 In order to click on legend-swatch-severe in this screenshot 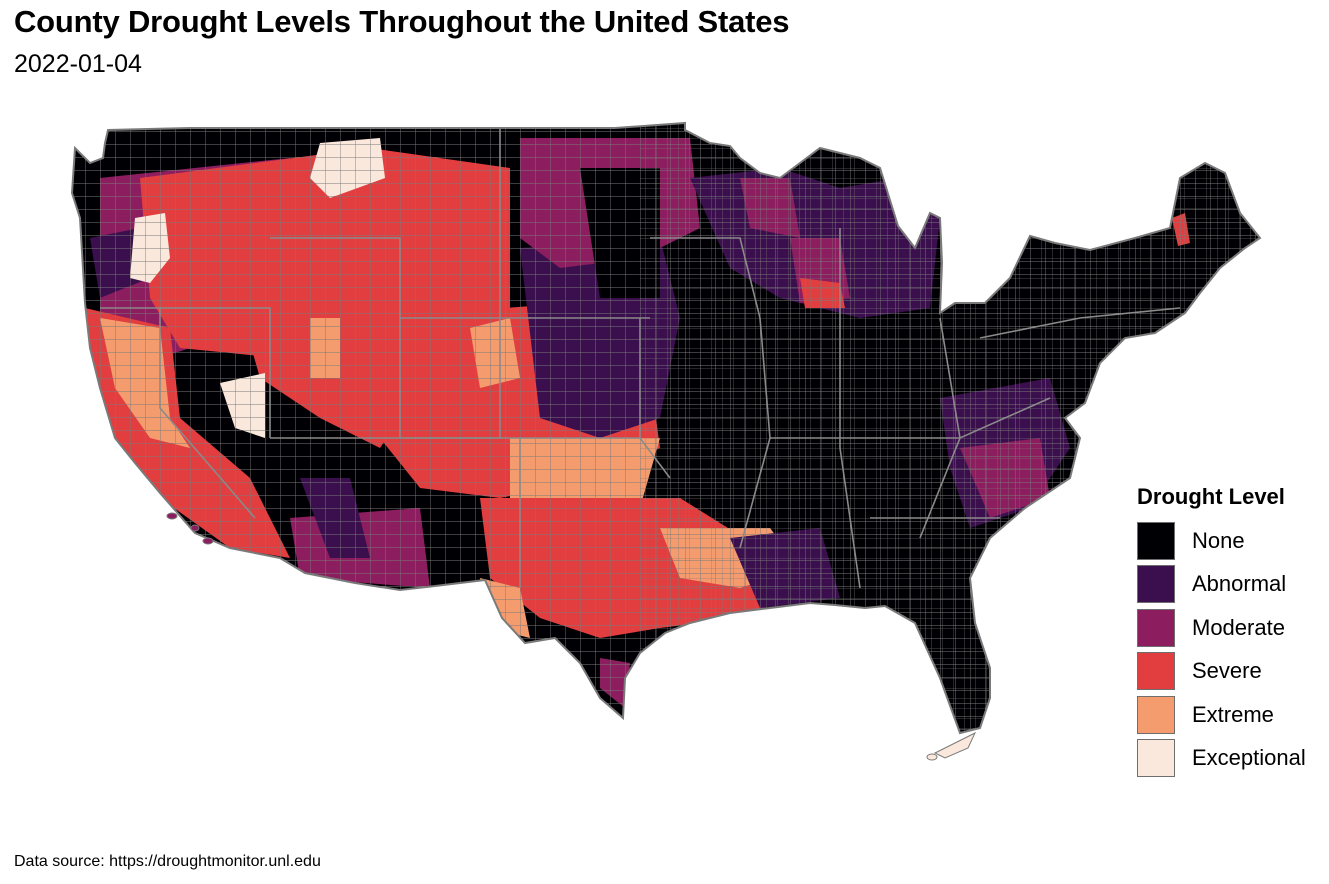, I will do `click(1156, 671)`.